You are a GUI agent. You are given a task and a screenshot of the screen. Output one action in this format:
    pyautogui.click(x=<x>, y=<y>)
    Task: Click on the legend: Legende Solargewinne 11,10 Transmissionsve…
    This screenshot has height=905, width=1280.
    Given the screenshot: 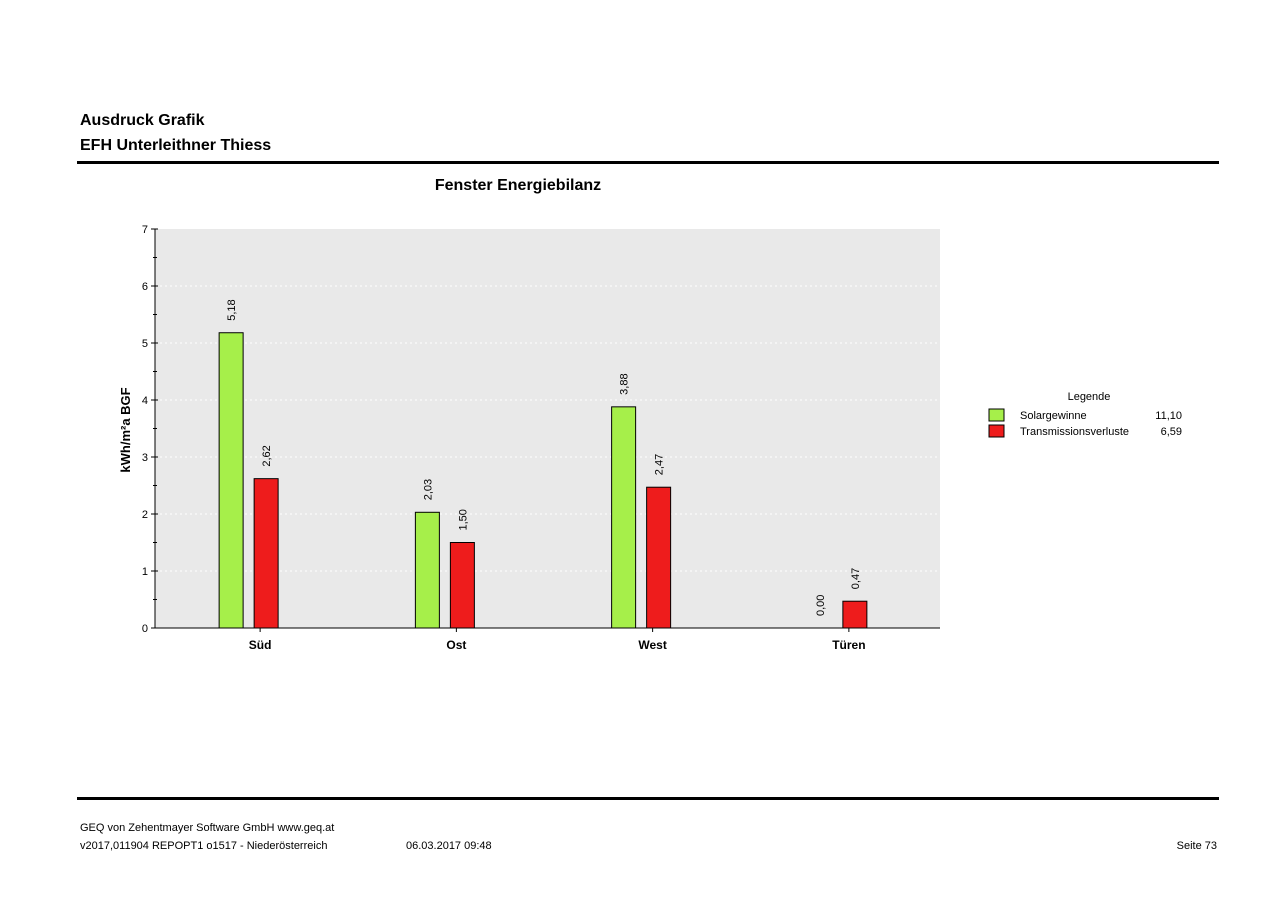 What is the action you would take?
    pyautogui.click(x=1085, y=414)
    